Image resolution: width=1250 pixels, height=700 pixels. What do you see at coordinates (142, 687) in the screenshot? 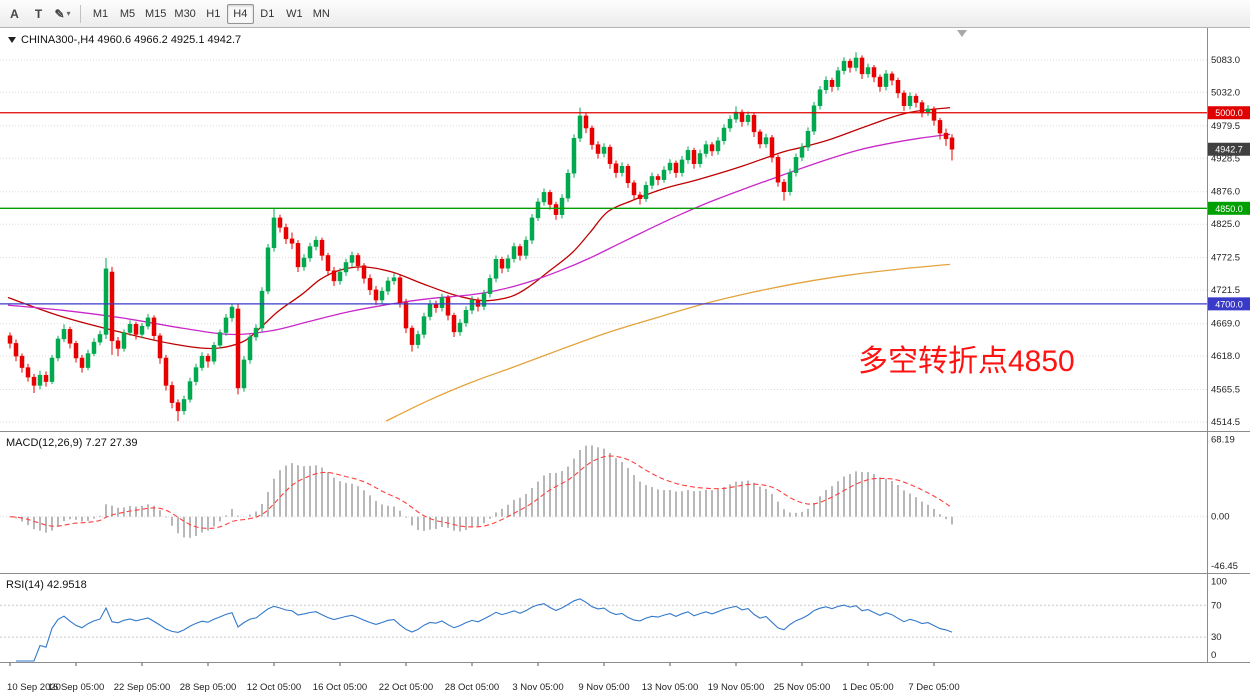
I see `time-axis-label: 22 Sep 05:00` at bounding box center [142, 687].